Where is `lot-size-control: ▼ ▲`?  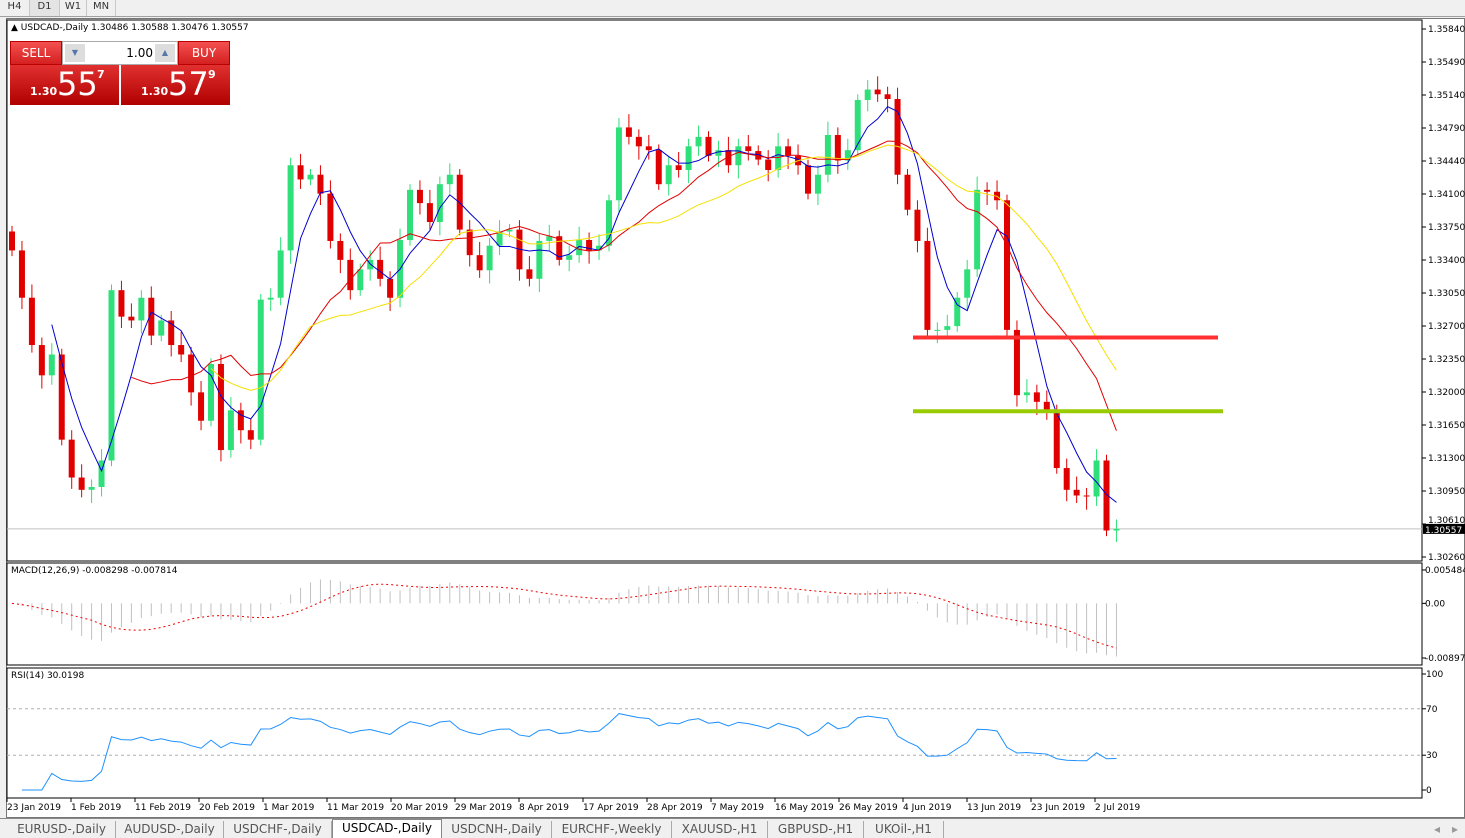 lot-size-control: ▼ ▲ is located at coordinates (120, 53).